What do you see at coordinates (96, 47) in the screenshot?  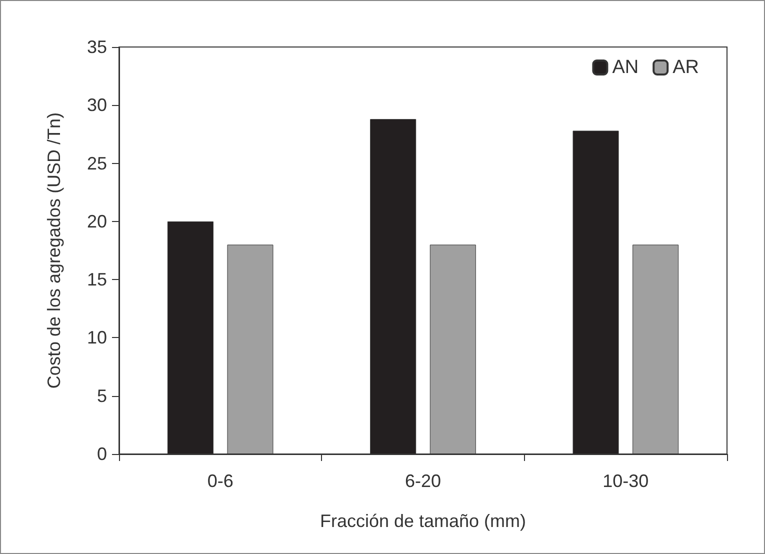 I see `y-tick-label: 35` at bounding box center [96, 47].